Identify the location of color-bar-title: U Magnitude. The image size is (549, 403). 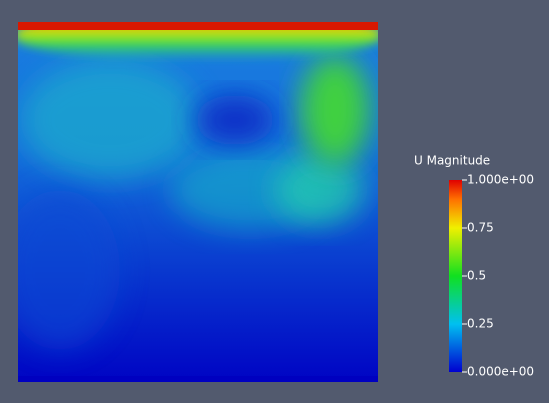
(452, 161).